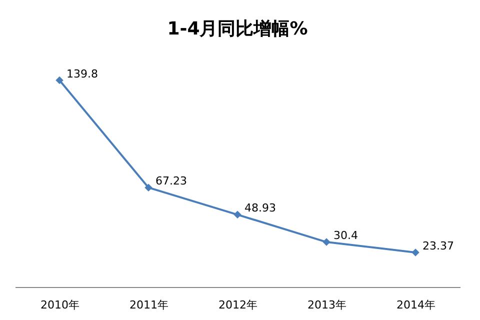 The image size is (480, 320). What do you see at coordinates (171, 181) in the screenshot?
I see `data-label: 67.23` at bounding box center [171, 181].